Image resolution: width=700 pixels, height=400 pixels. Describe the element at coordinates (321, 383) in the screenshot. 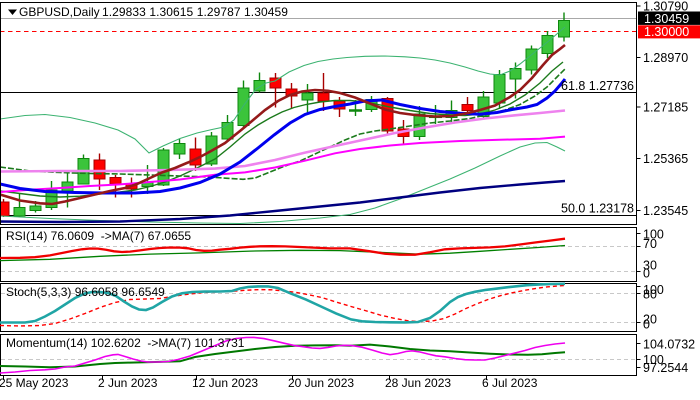

I see `svg-text: 20 Jun 2023` at that location.